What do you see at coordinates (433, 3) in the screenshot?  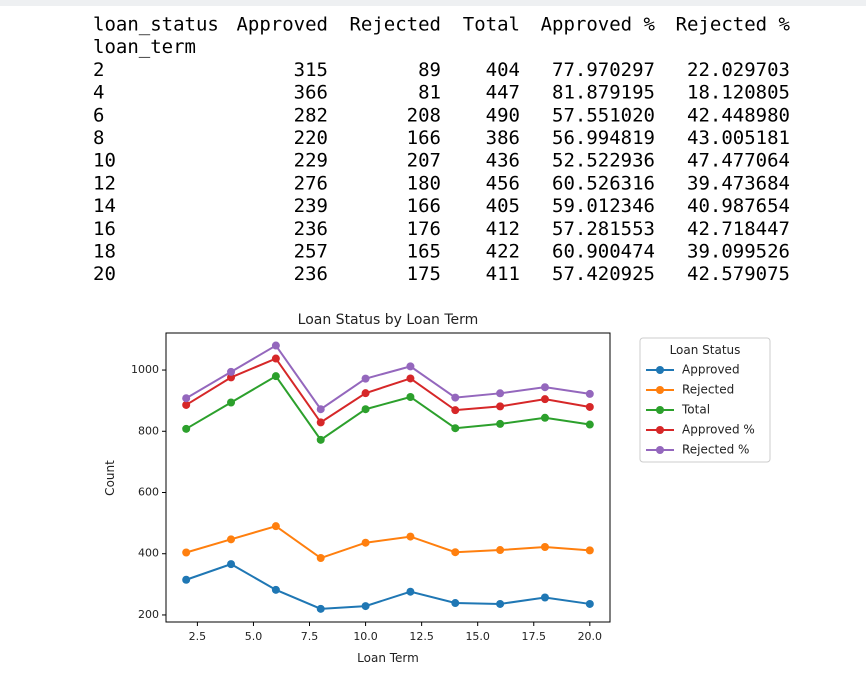 I see `cell-top` at bounding box center [433, 3].